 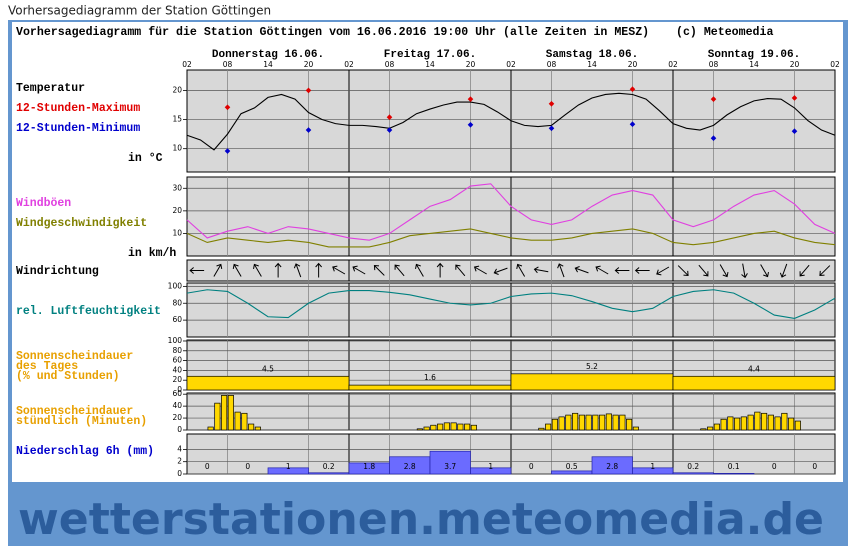 I want to click on panel-title: Temperatur, so click(x=50, y=88).